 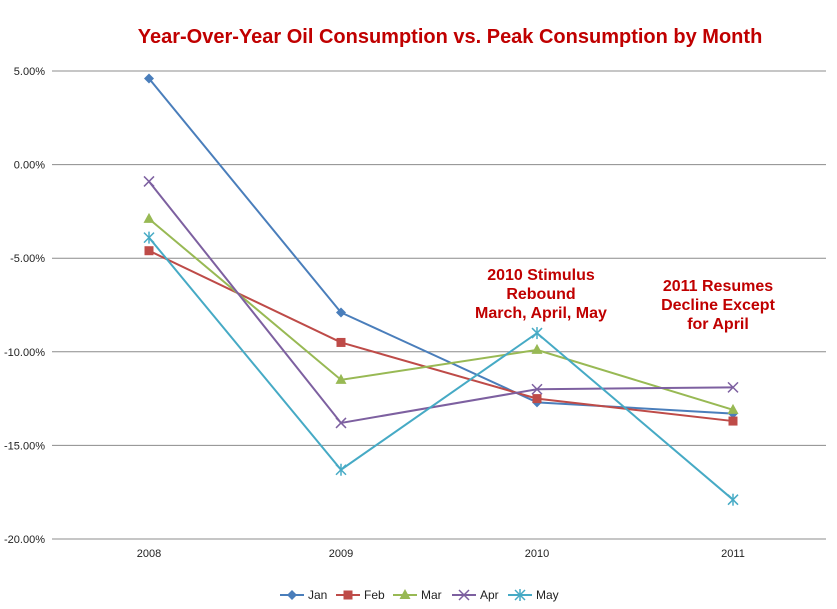 I want to click on legend-item-apr: Apr, so click(x=475, y=595).